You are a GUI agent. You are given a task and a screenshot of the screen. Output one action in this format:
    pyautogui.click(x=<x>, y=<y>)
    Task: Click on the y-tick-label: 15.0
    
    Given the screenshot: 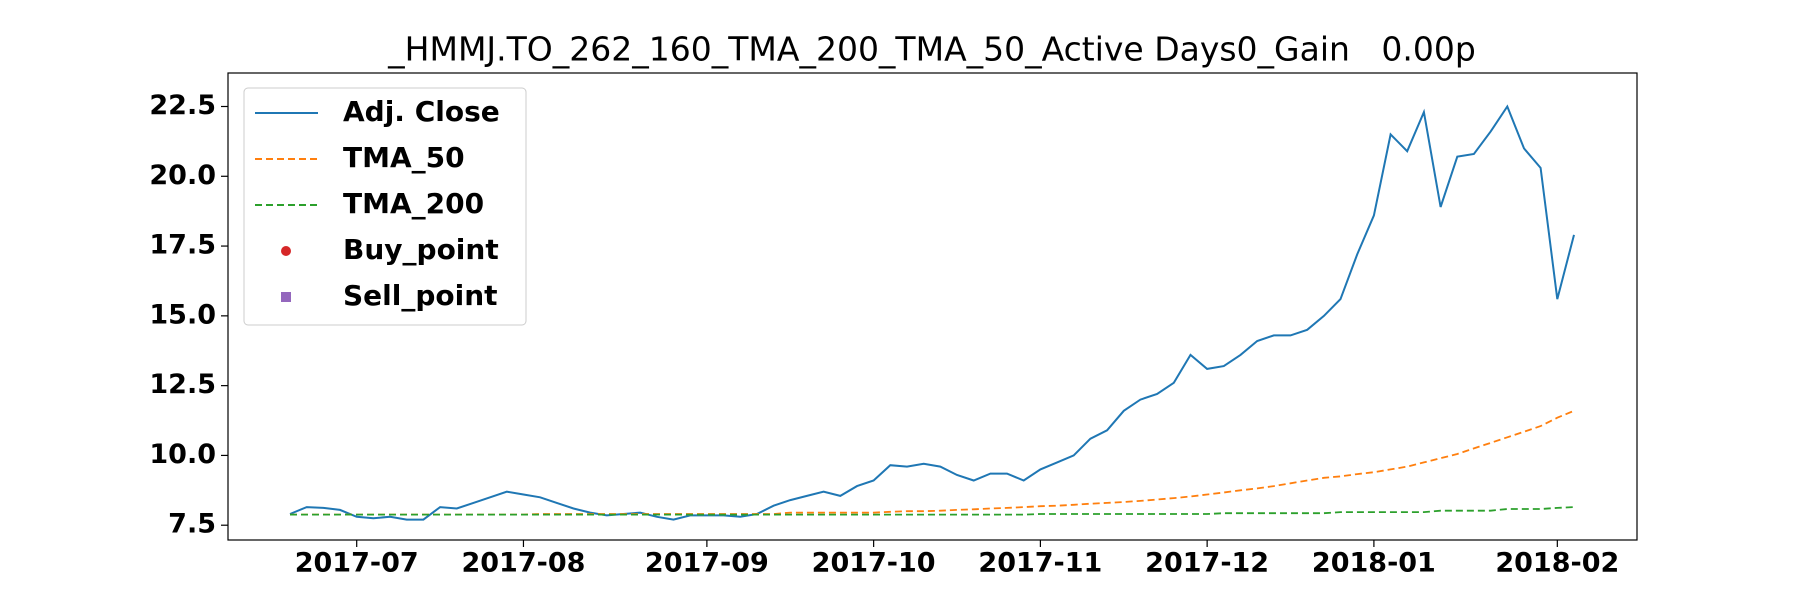 What is the action you would take?
    pyautogui.click(x=182, y=314)
    